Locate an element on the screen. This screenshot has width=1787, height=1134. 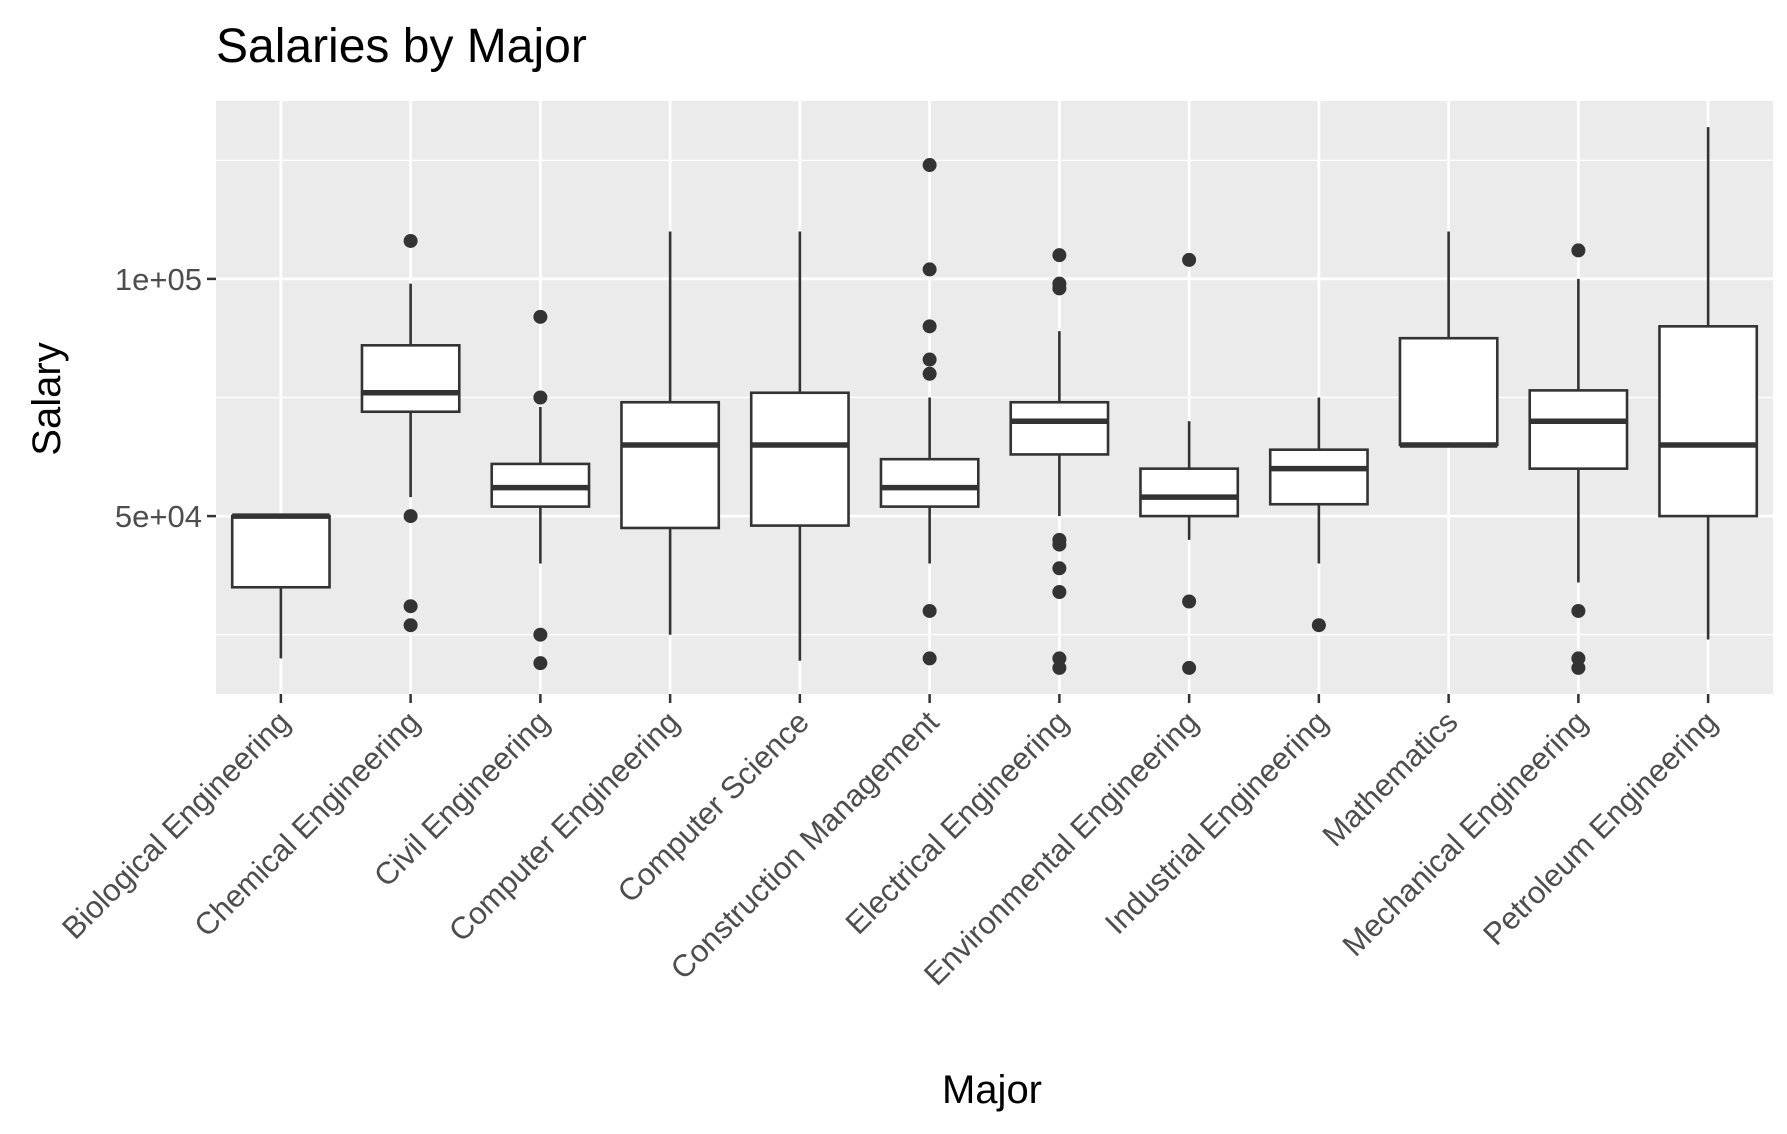
x-tick-label: Industrial Engineering is located at coordinates (1216, 822).